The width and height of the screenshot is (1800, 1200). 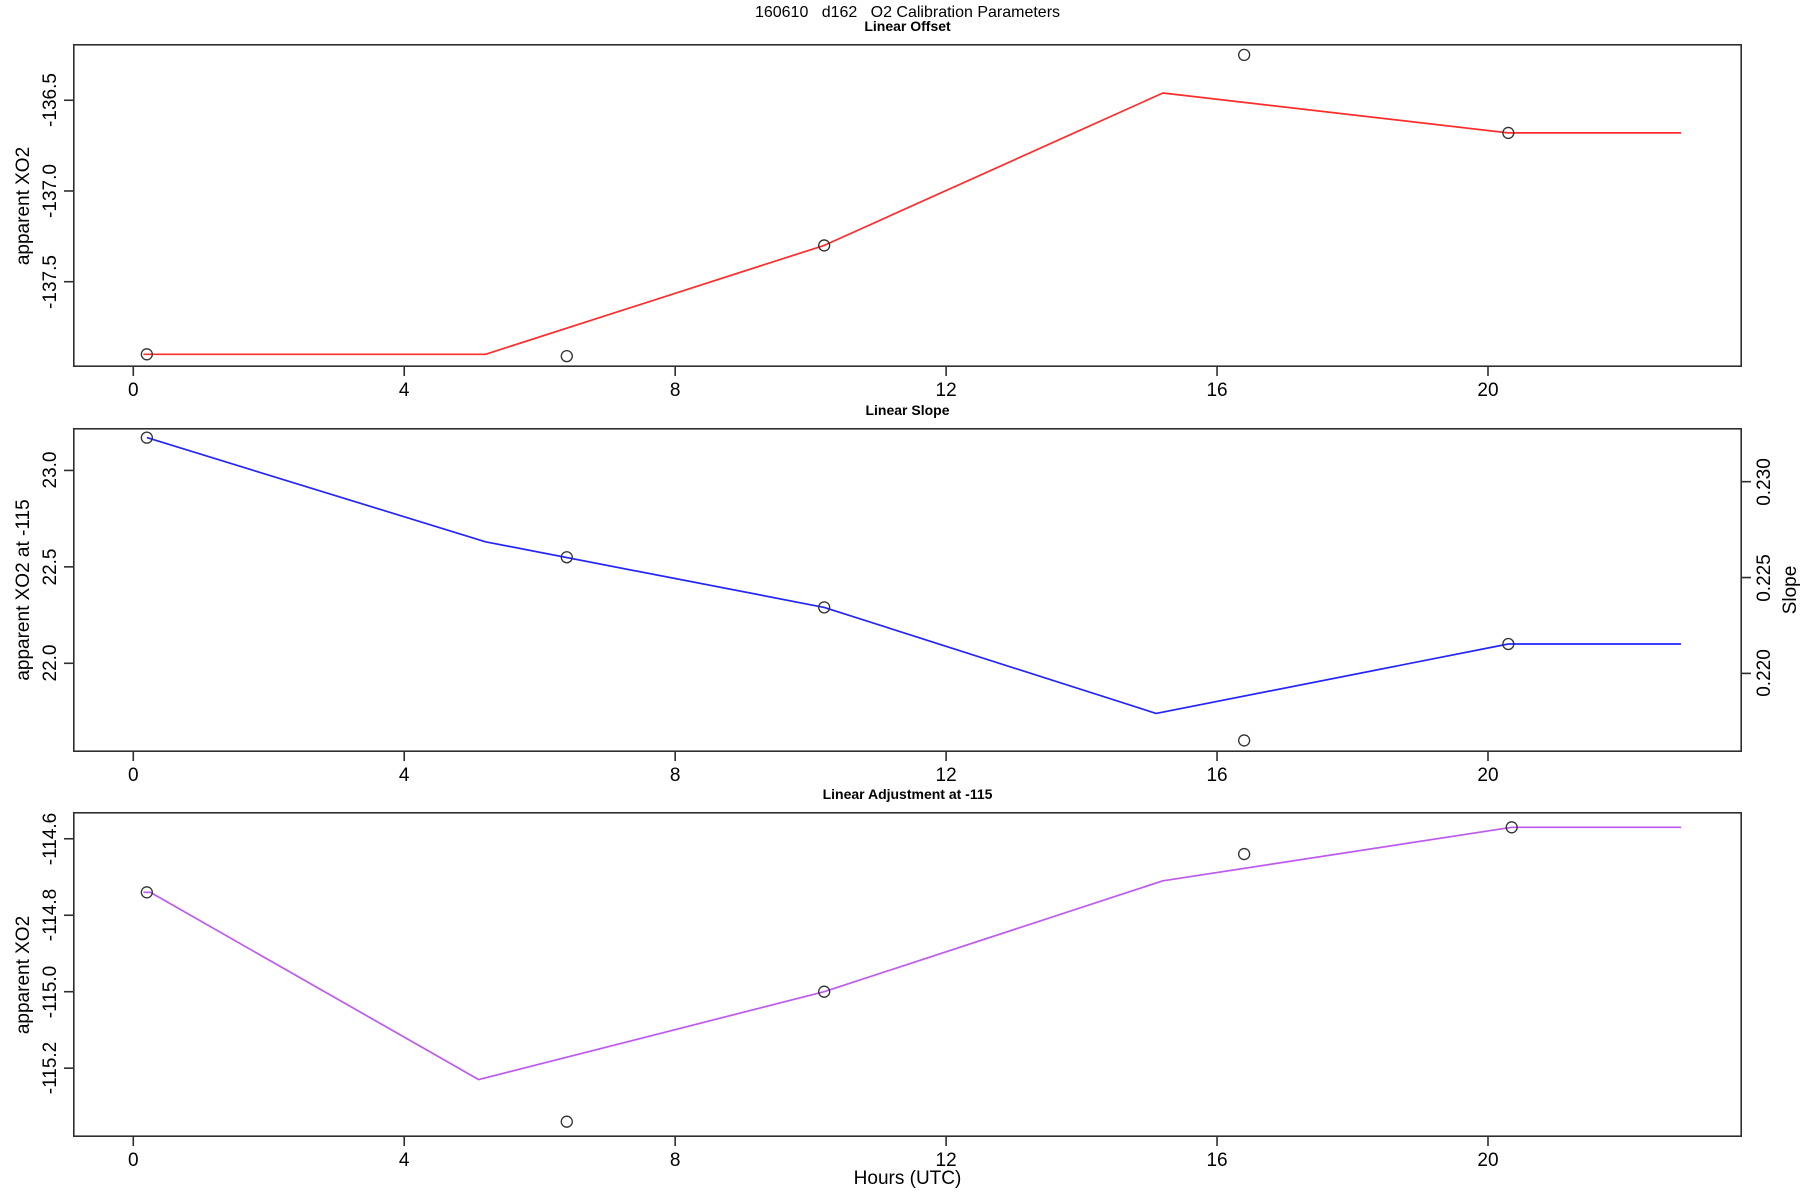 I want to click on y-tick-label: 22.5, so click(x=50, y=567).